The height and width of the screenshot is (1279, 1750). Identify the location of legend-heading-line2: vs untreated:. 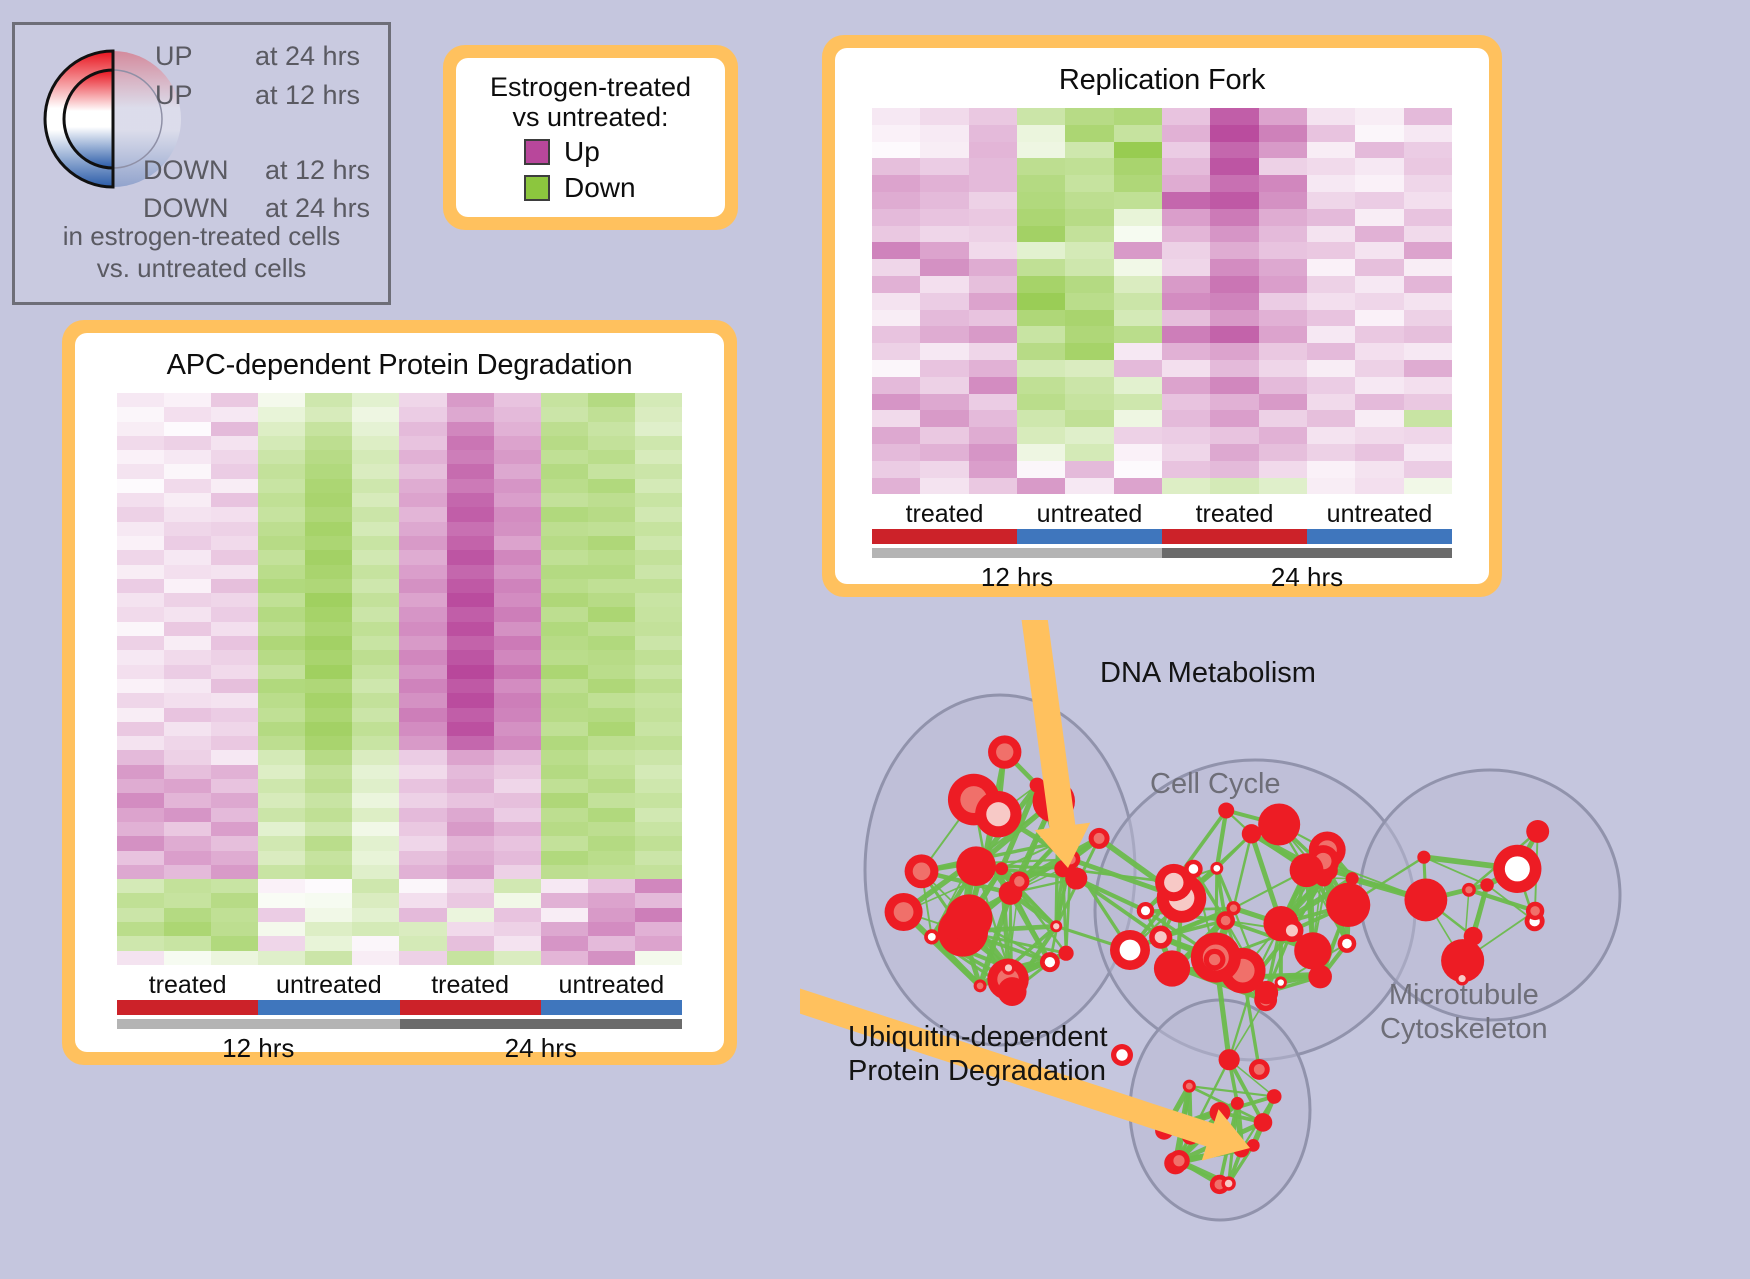
(590, 117).